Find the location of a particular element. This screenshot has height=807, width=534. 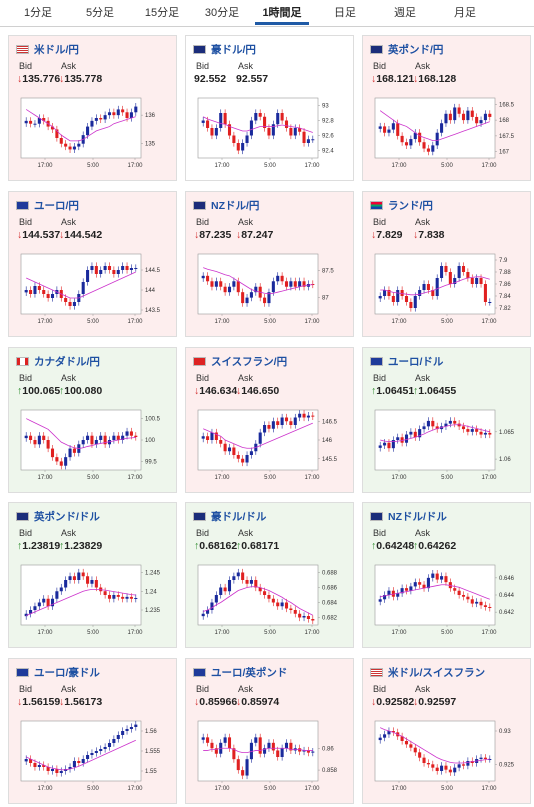

price-chart: 1.065 1.06 17:00 5:00 17:00 is located at coordinates (447, 446).